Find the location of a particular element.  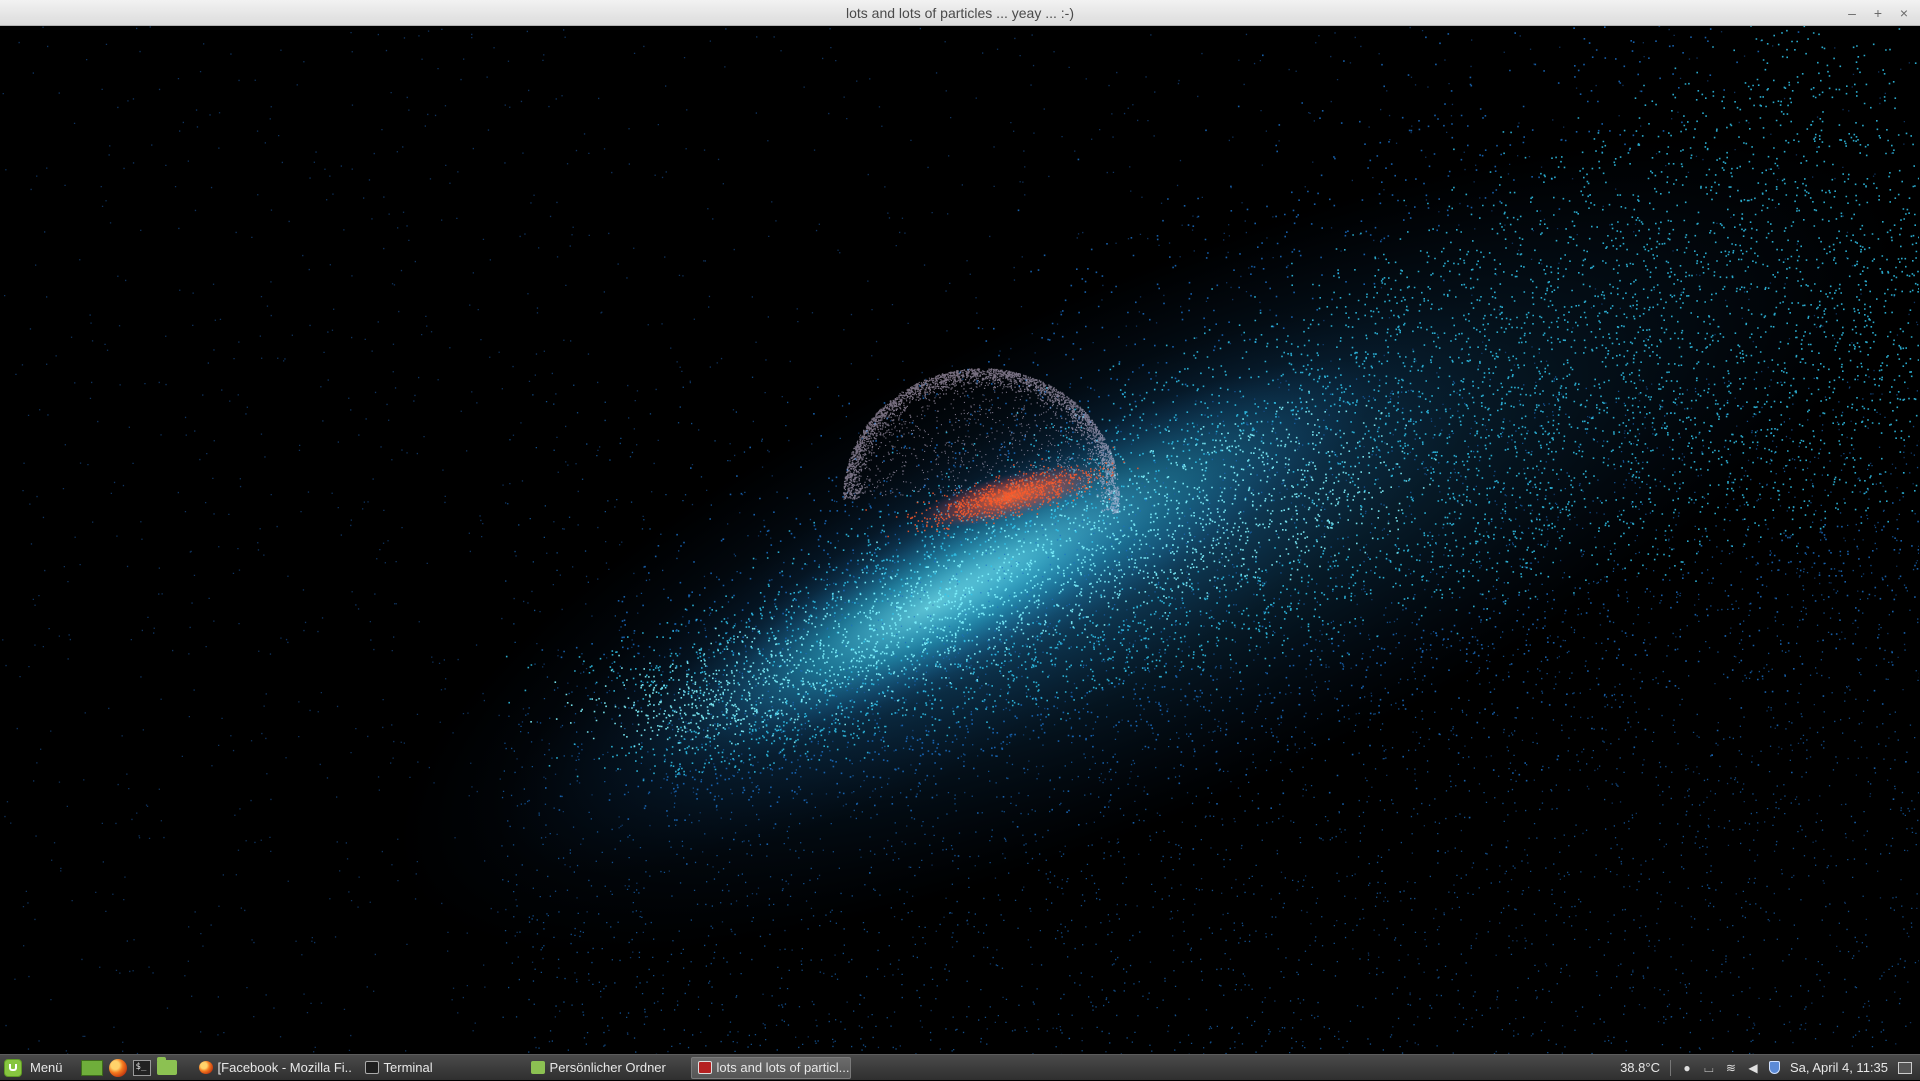

user-icon: ● is located at coordinates (1687, 1067).